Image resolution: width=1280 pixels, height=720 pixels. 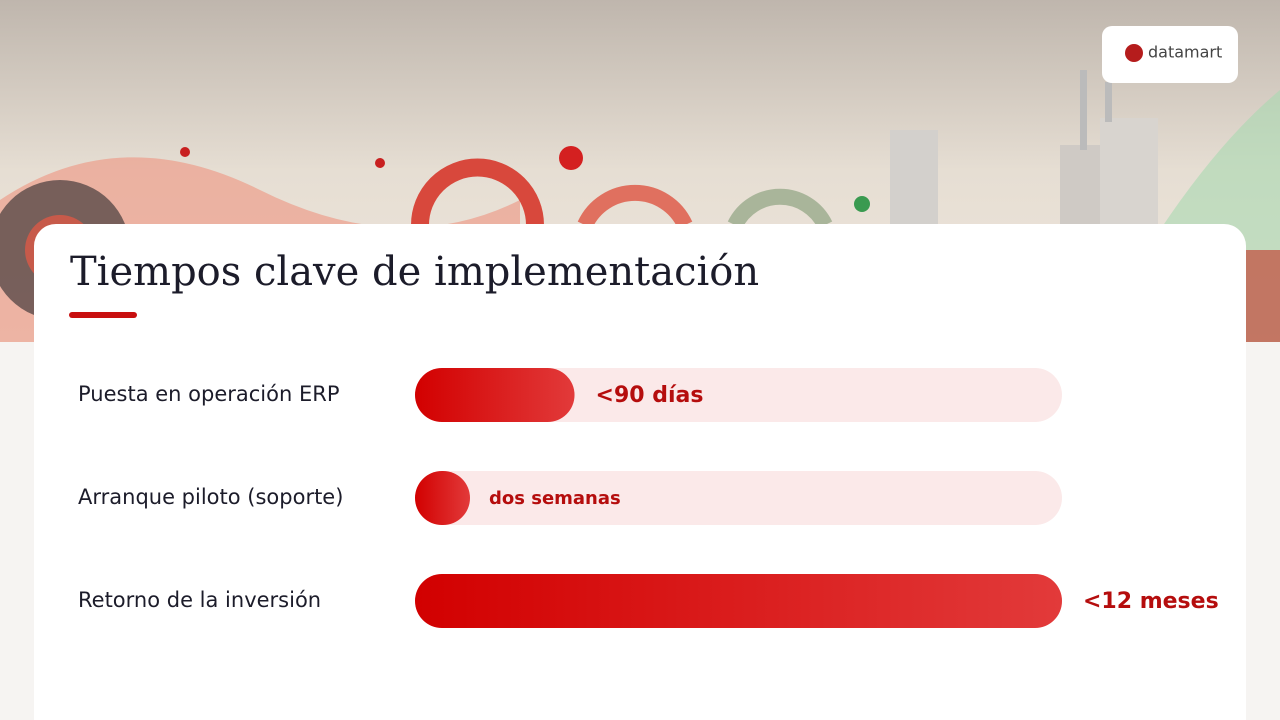 I want to click on value-label: <90 días, so click(x=650, y=395).